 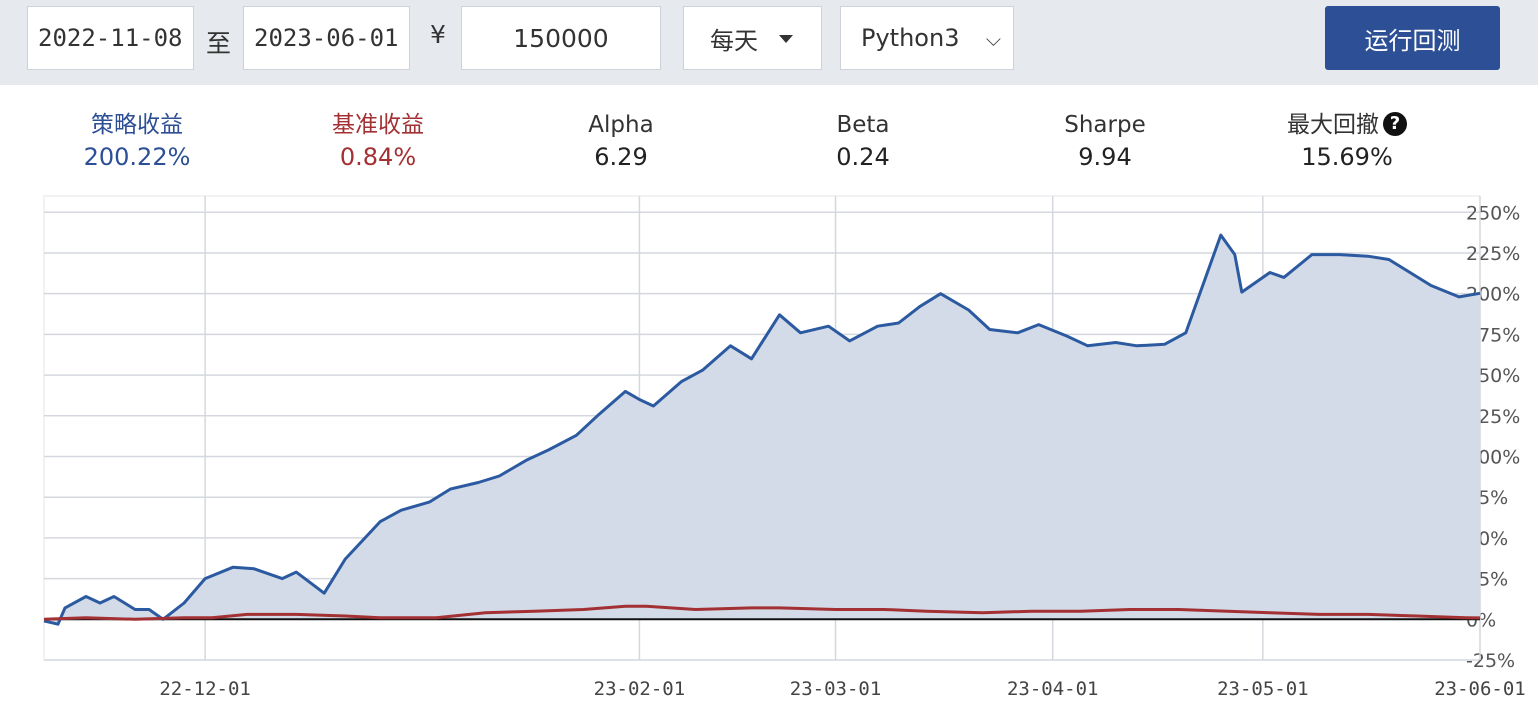 What do you see at coordinates (1263, 689) in the screenshot?
I see `x-tick-label: 23-05-01` at bounding box center [1263, 689].